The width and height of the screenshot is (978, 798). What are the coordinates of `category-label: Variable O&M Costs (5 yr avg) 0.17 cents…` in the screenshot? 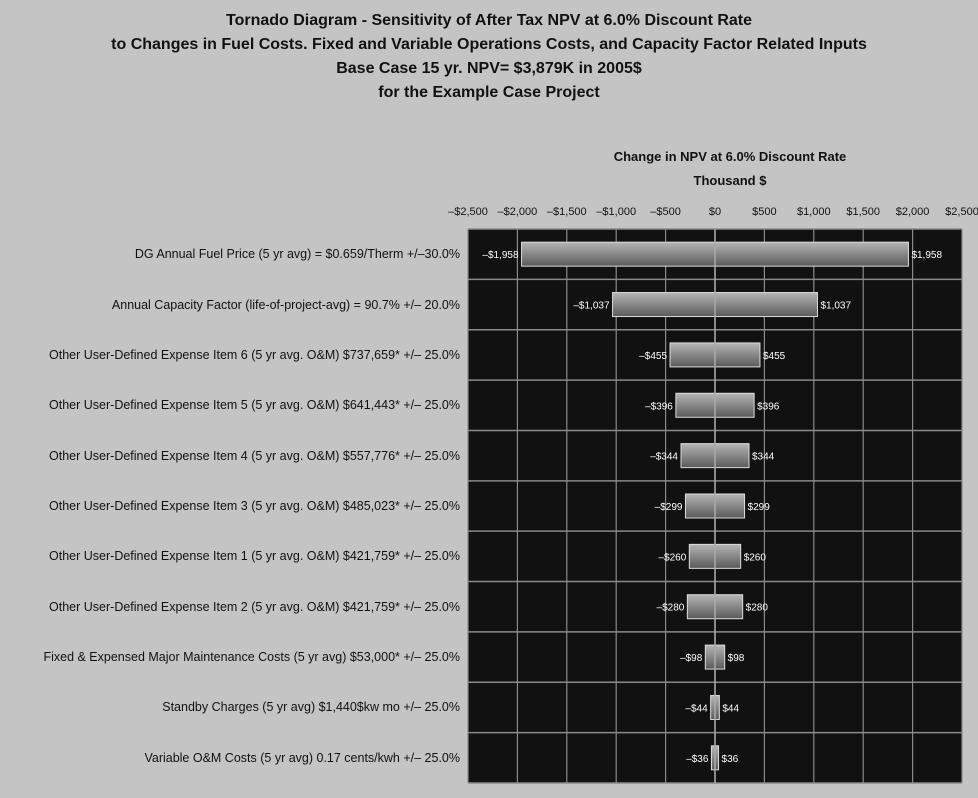 It's located at (302, 757).